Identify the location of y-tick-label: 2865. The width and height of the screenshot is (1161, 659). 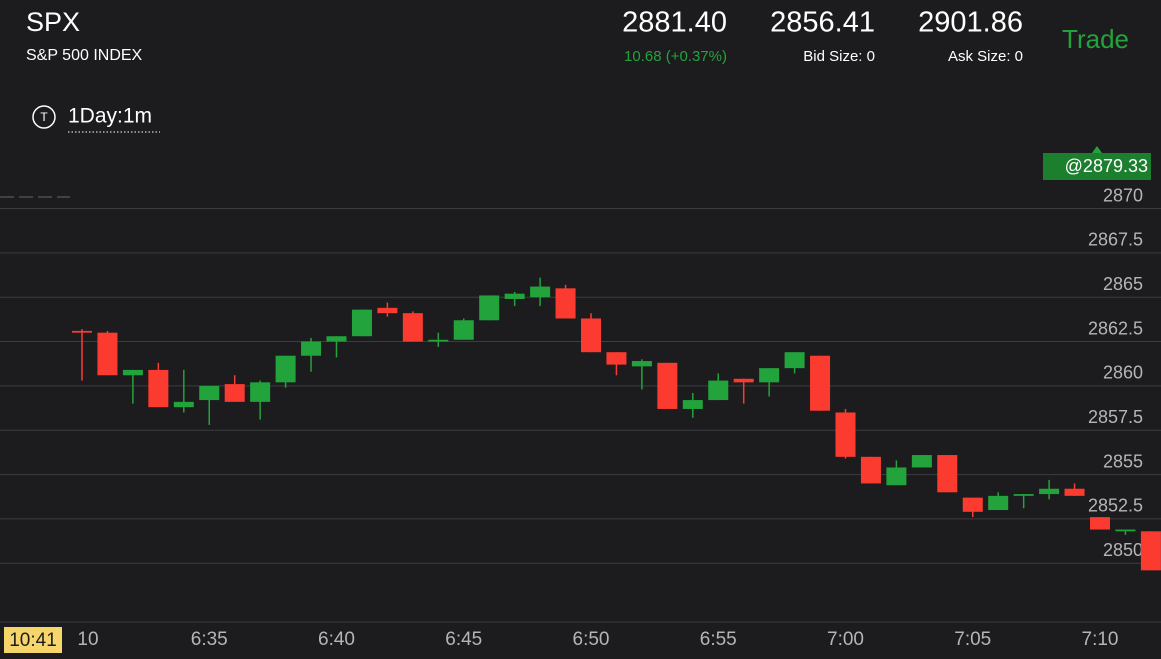
(1123, 284).